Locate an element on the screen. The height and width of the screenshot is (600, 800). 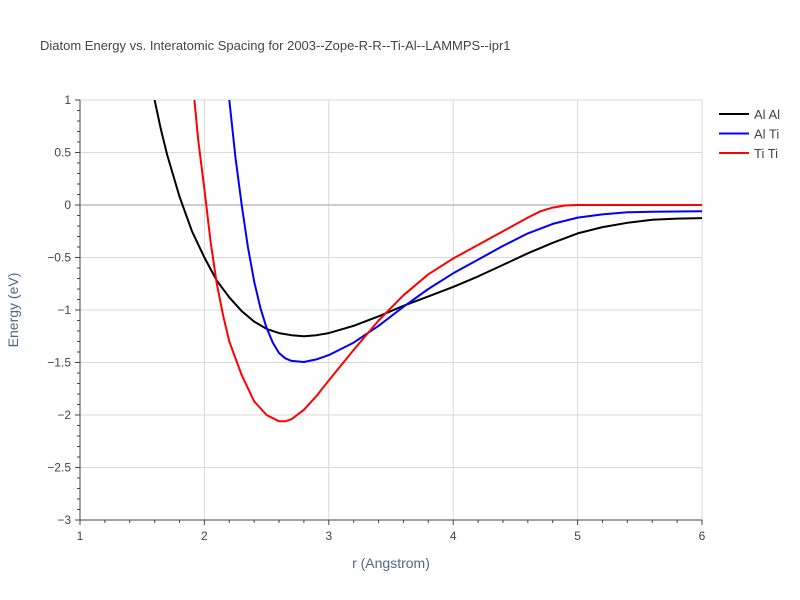
x-tick-label: 5 is located at coordinates (577, 536).